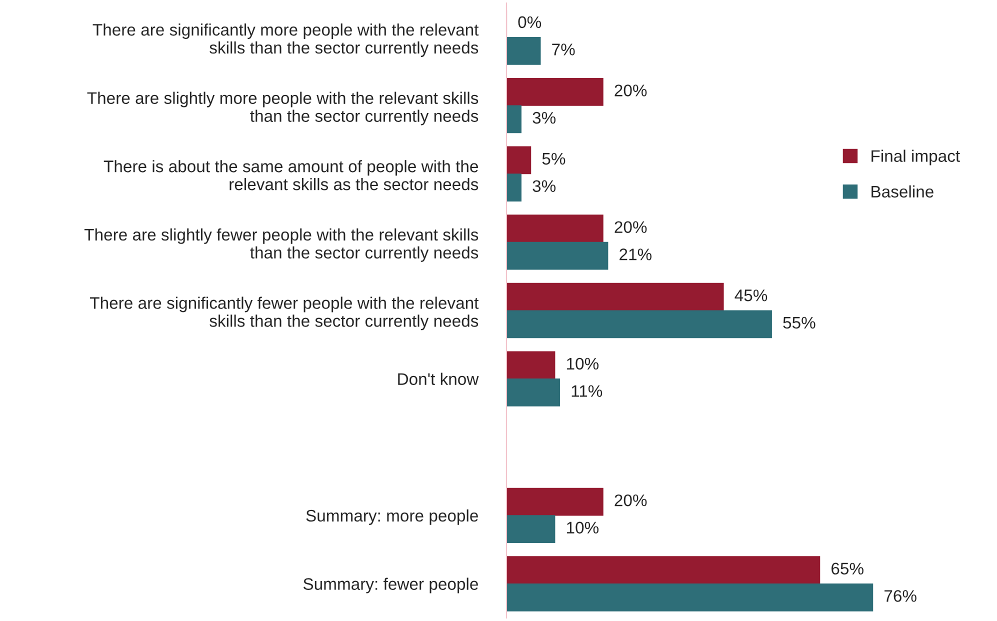 This screenshot has width=997, height=621. I want to click on data-label: 11%, so click(587, 391).